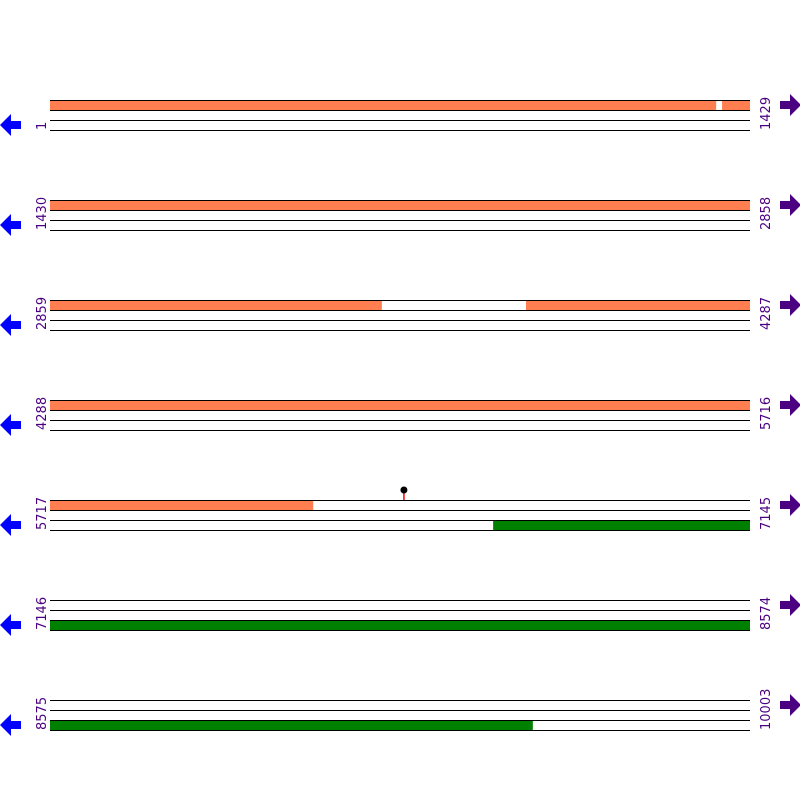 Image resolution: width=800 pixels, height=800 pixels. Describe the element at coordinates (400, 415) in the screenshot. I see `sequence-row: 4288 5716` at that location.